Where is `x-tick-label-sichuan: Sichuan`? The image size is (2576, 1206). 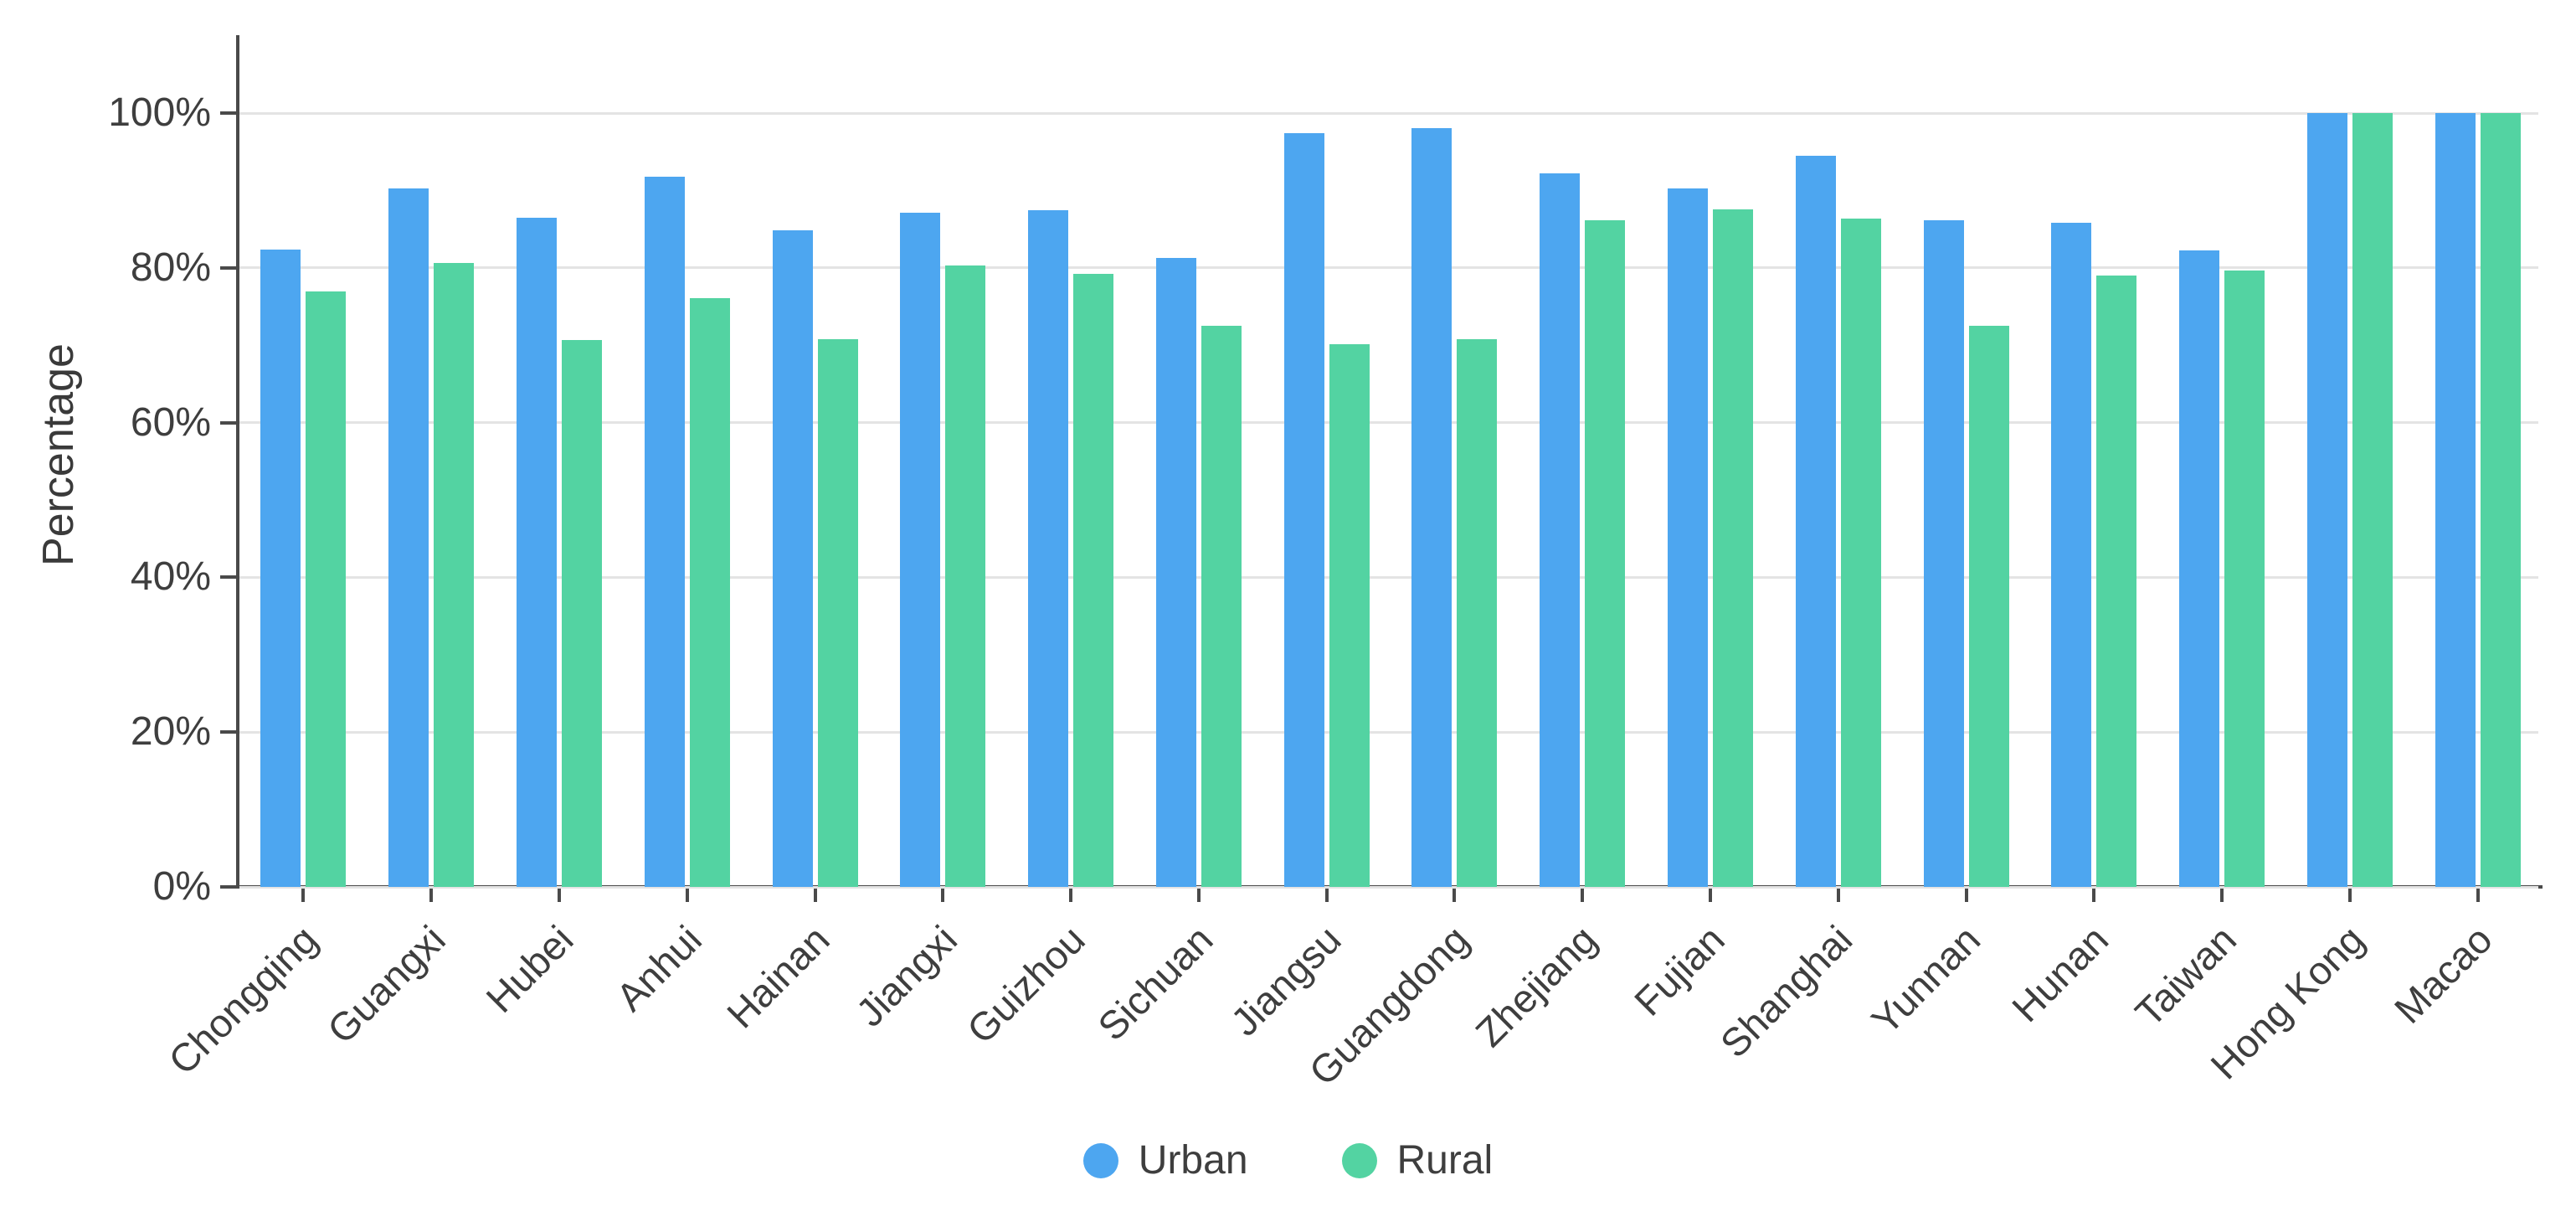 x-tick-label-sichuan: Sichuan is located at coordinates (1155, 982).